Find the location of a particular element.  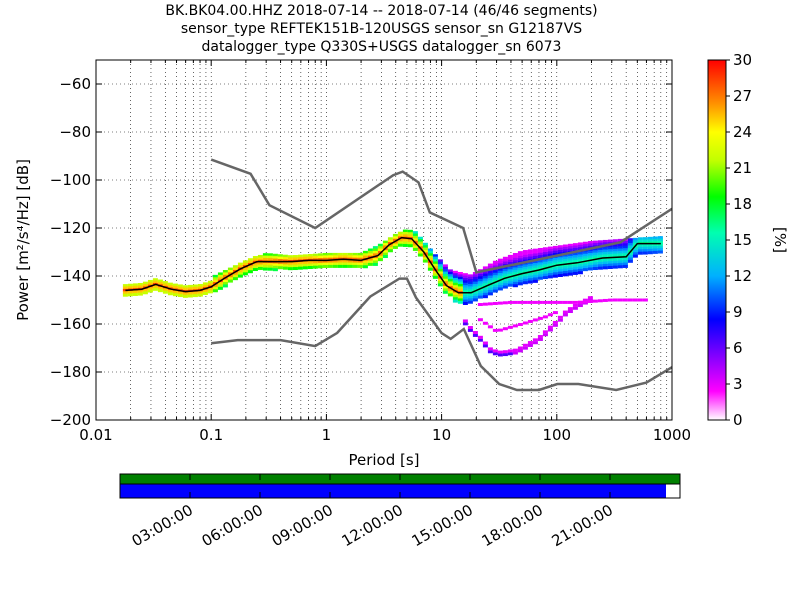

colorbar-tick-label: 12 is located at coordinates (742, 276).